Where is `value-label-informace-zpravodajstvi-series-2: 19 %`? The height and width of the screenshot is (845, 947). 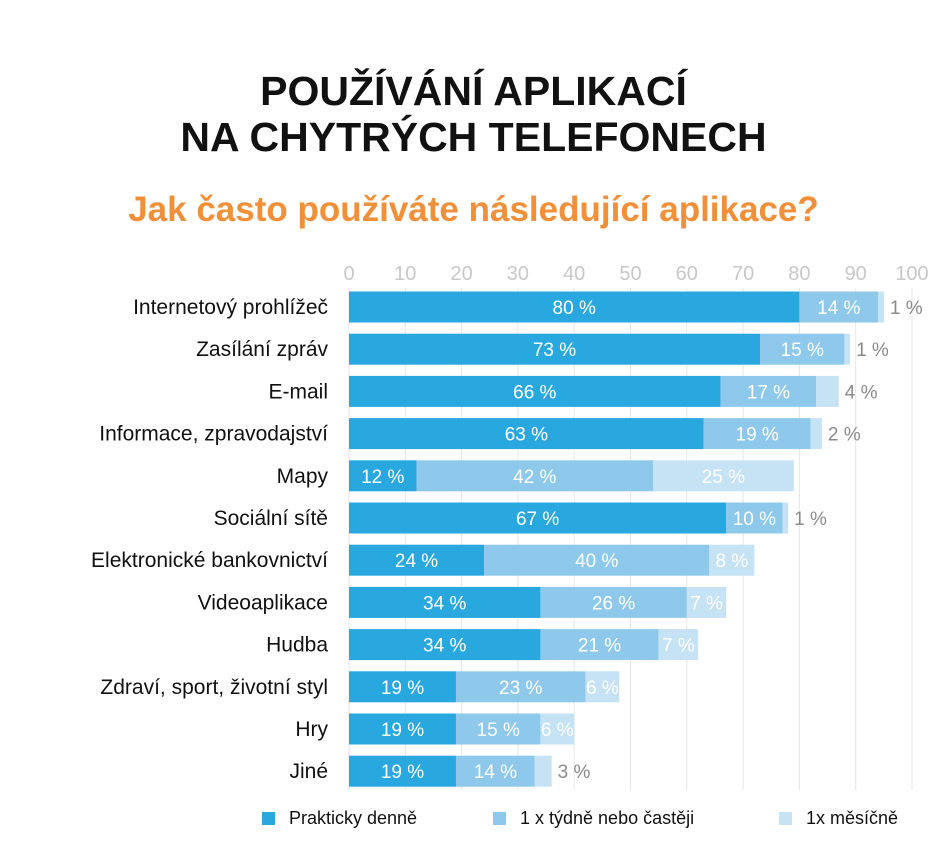 value-label-informace-zpravodajstvi-series-2: 19 % is located at coordinates (757, 435).